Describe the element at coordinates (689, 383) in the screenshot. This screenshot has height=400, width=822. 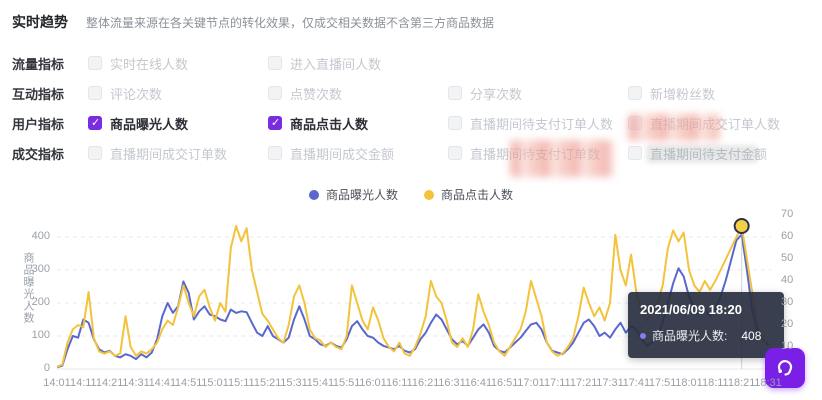
I see `x-axis-tick: 18:01` at that location.